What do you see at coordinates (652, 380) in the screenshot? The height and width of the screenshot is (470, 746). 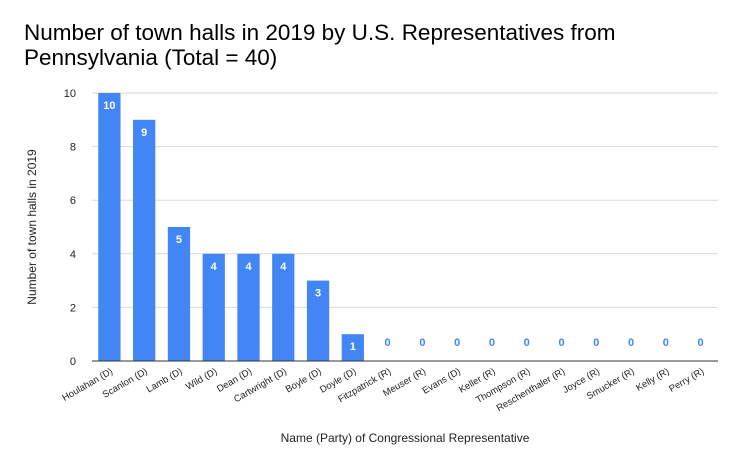 I see `x-tick-label: Kelly (R)` at bounding box center [652, 380].